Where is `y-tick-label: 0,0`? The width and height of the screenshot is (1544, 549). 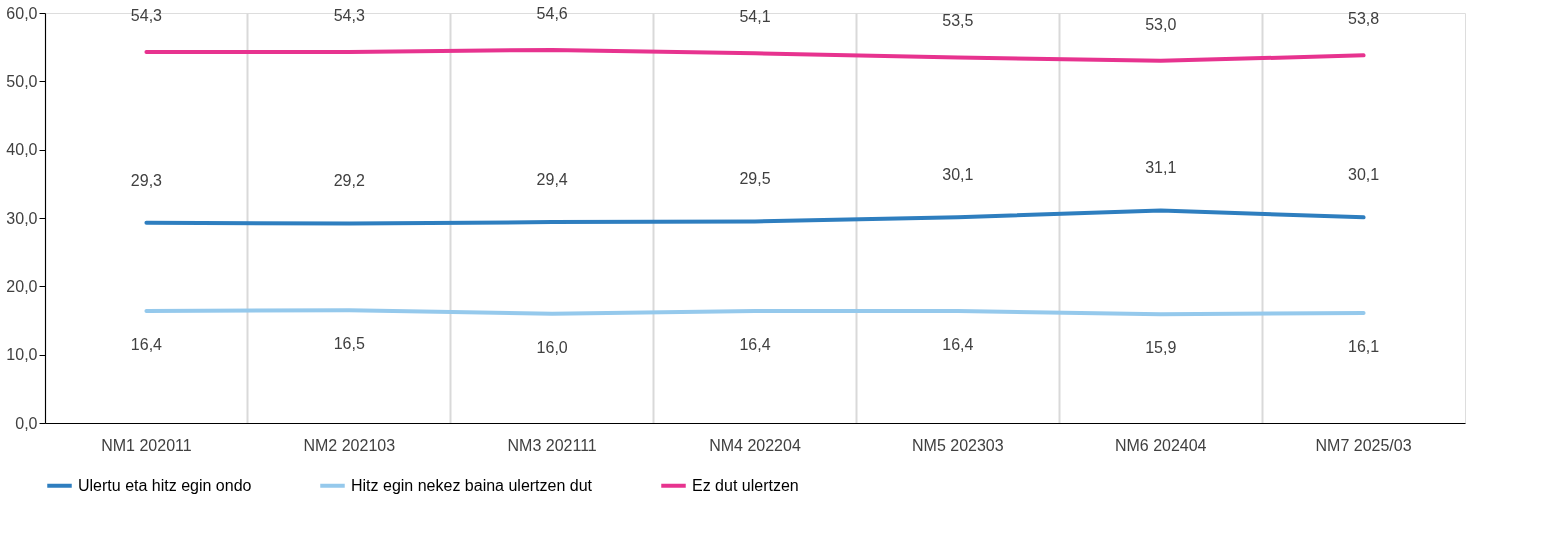
y-tick-label: 0,0 is located at coordinates (26, 423).